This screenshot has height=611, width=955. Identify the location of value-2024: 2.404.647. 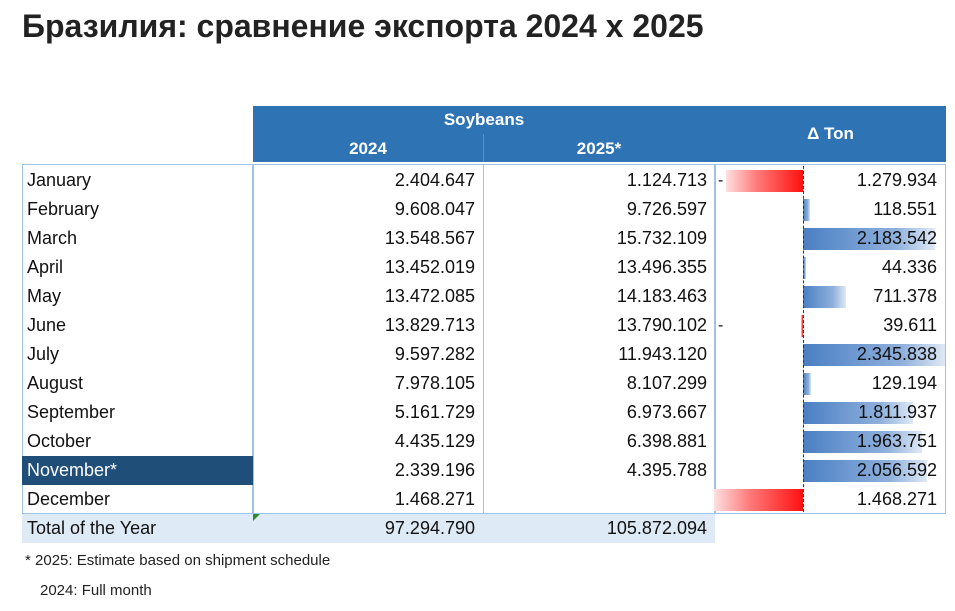
(434, 180).